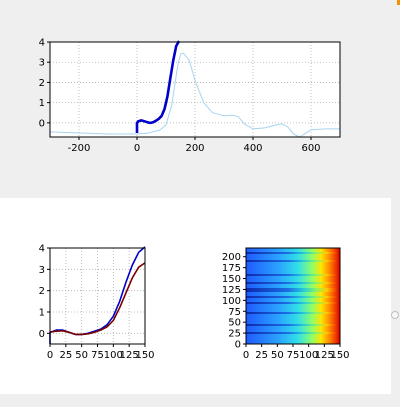 The height and width of the screenshot is (407, 400). What do you see at coordinates (252, 148) in the screenshot?
I see `x-tick-label: 400` at bounding box center [252, 148].